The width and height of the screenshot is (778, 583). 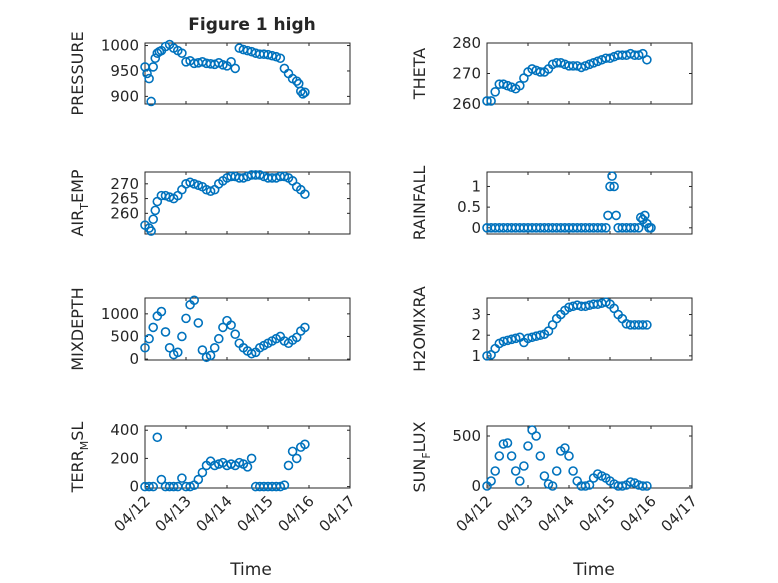 What do you see at coordinates (209, 329) in the screenshot?
I see `subplot-mixdepth: 0 500 1000 MIXDEPTH` at bounding box center [209, 329].